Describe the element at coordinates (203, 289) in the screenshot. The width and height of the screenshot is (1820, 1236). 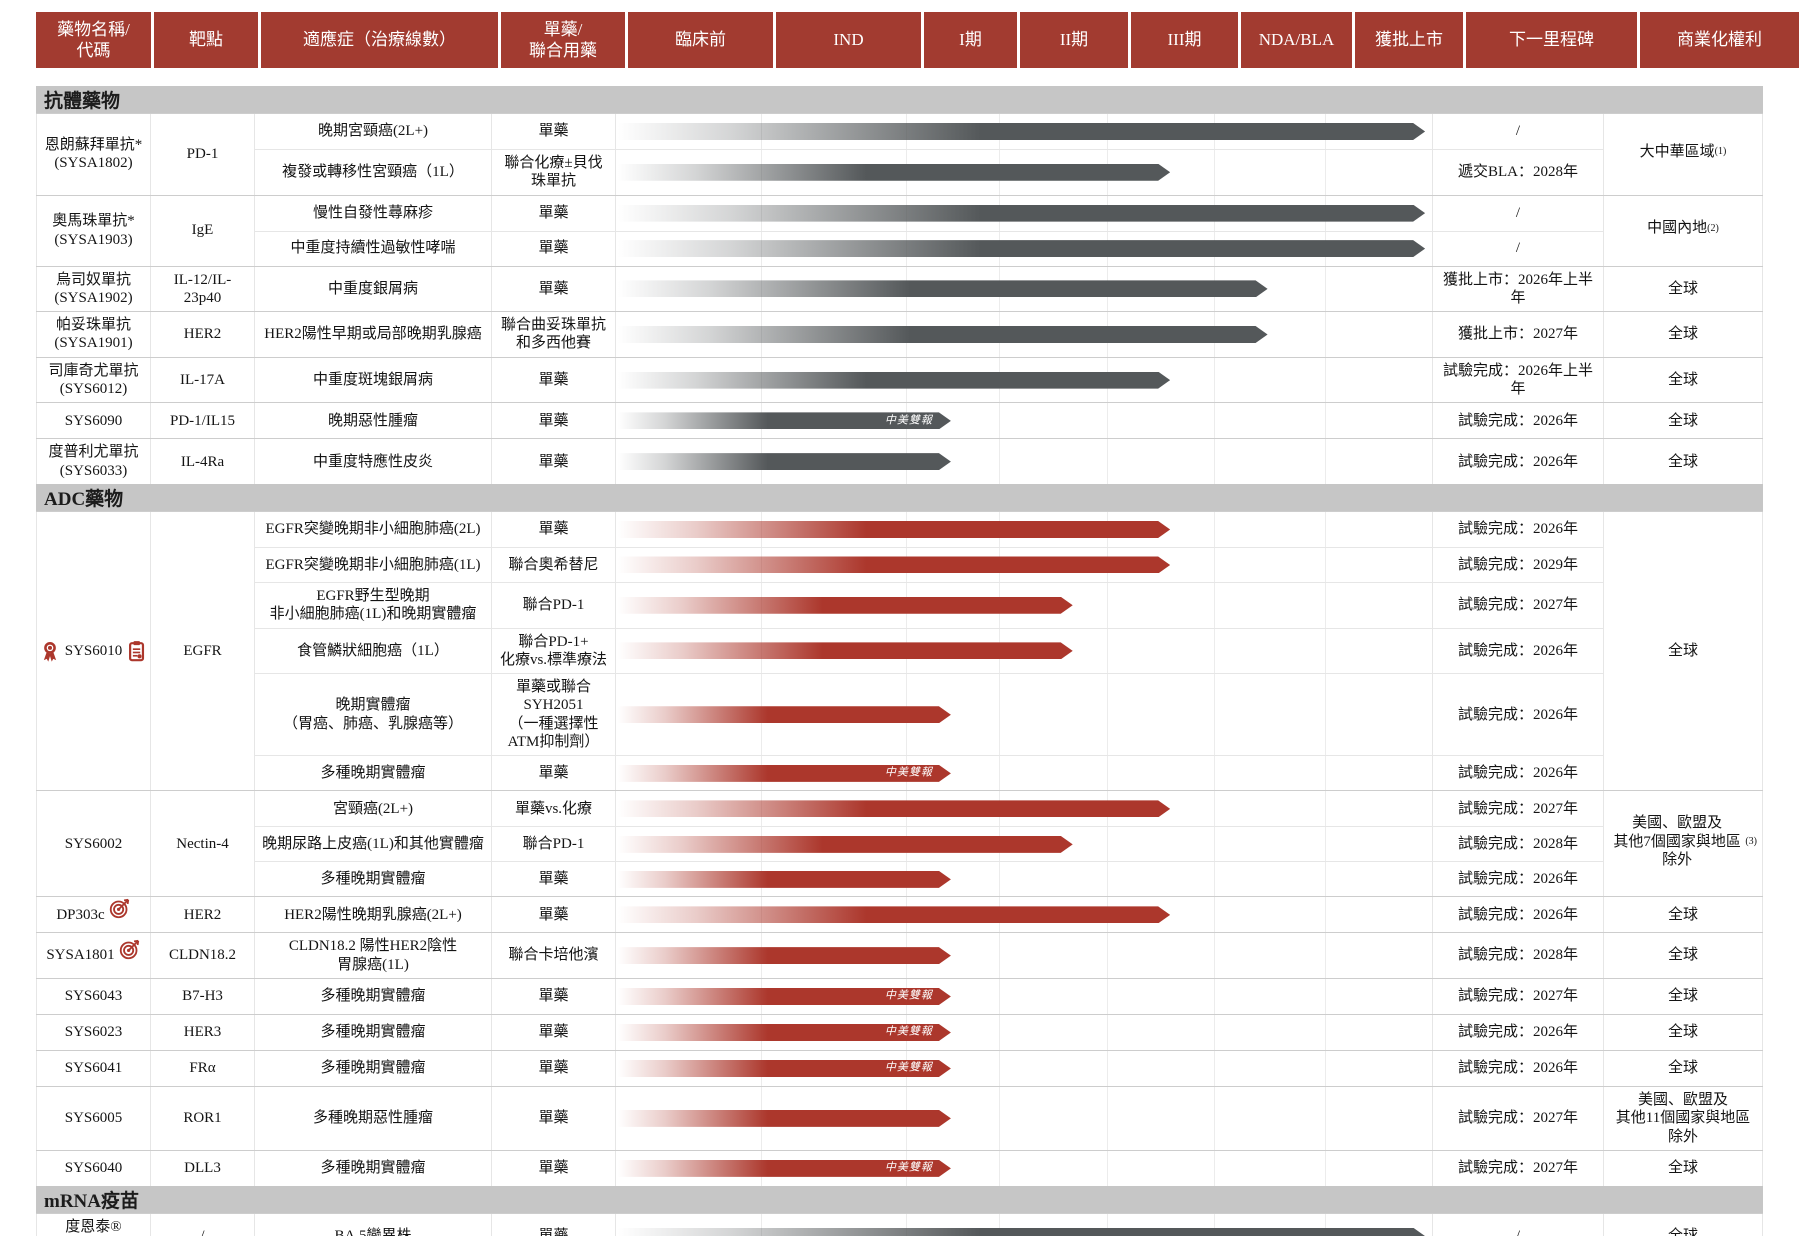
I see `target-cell: IL-12/IL-23p40` at that location.